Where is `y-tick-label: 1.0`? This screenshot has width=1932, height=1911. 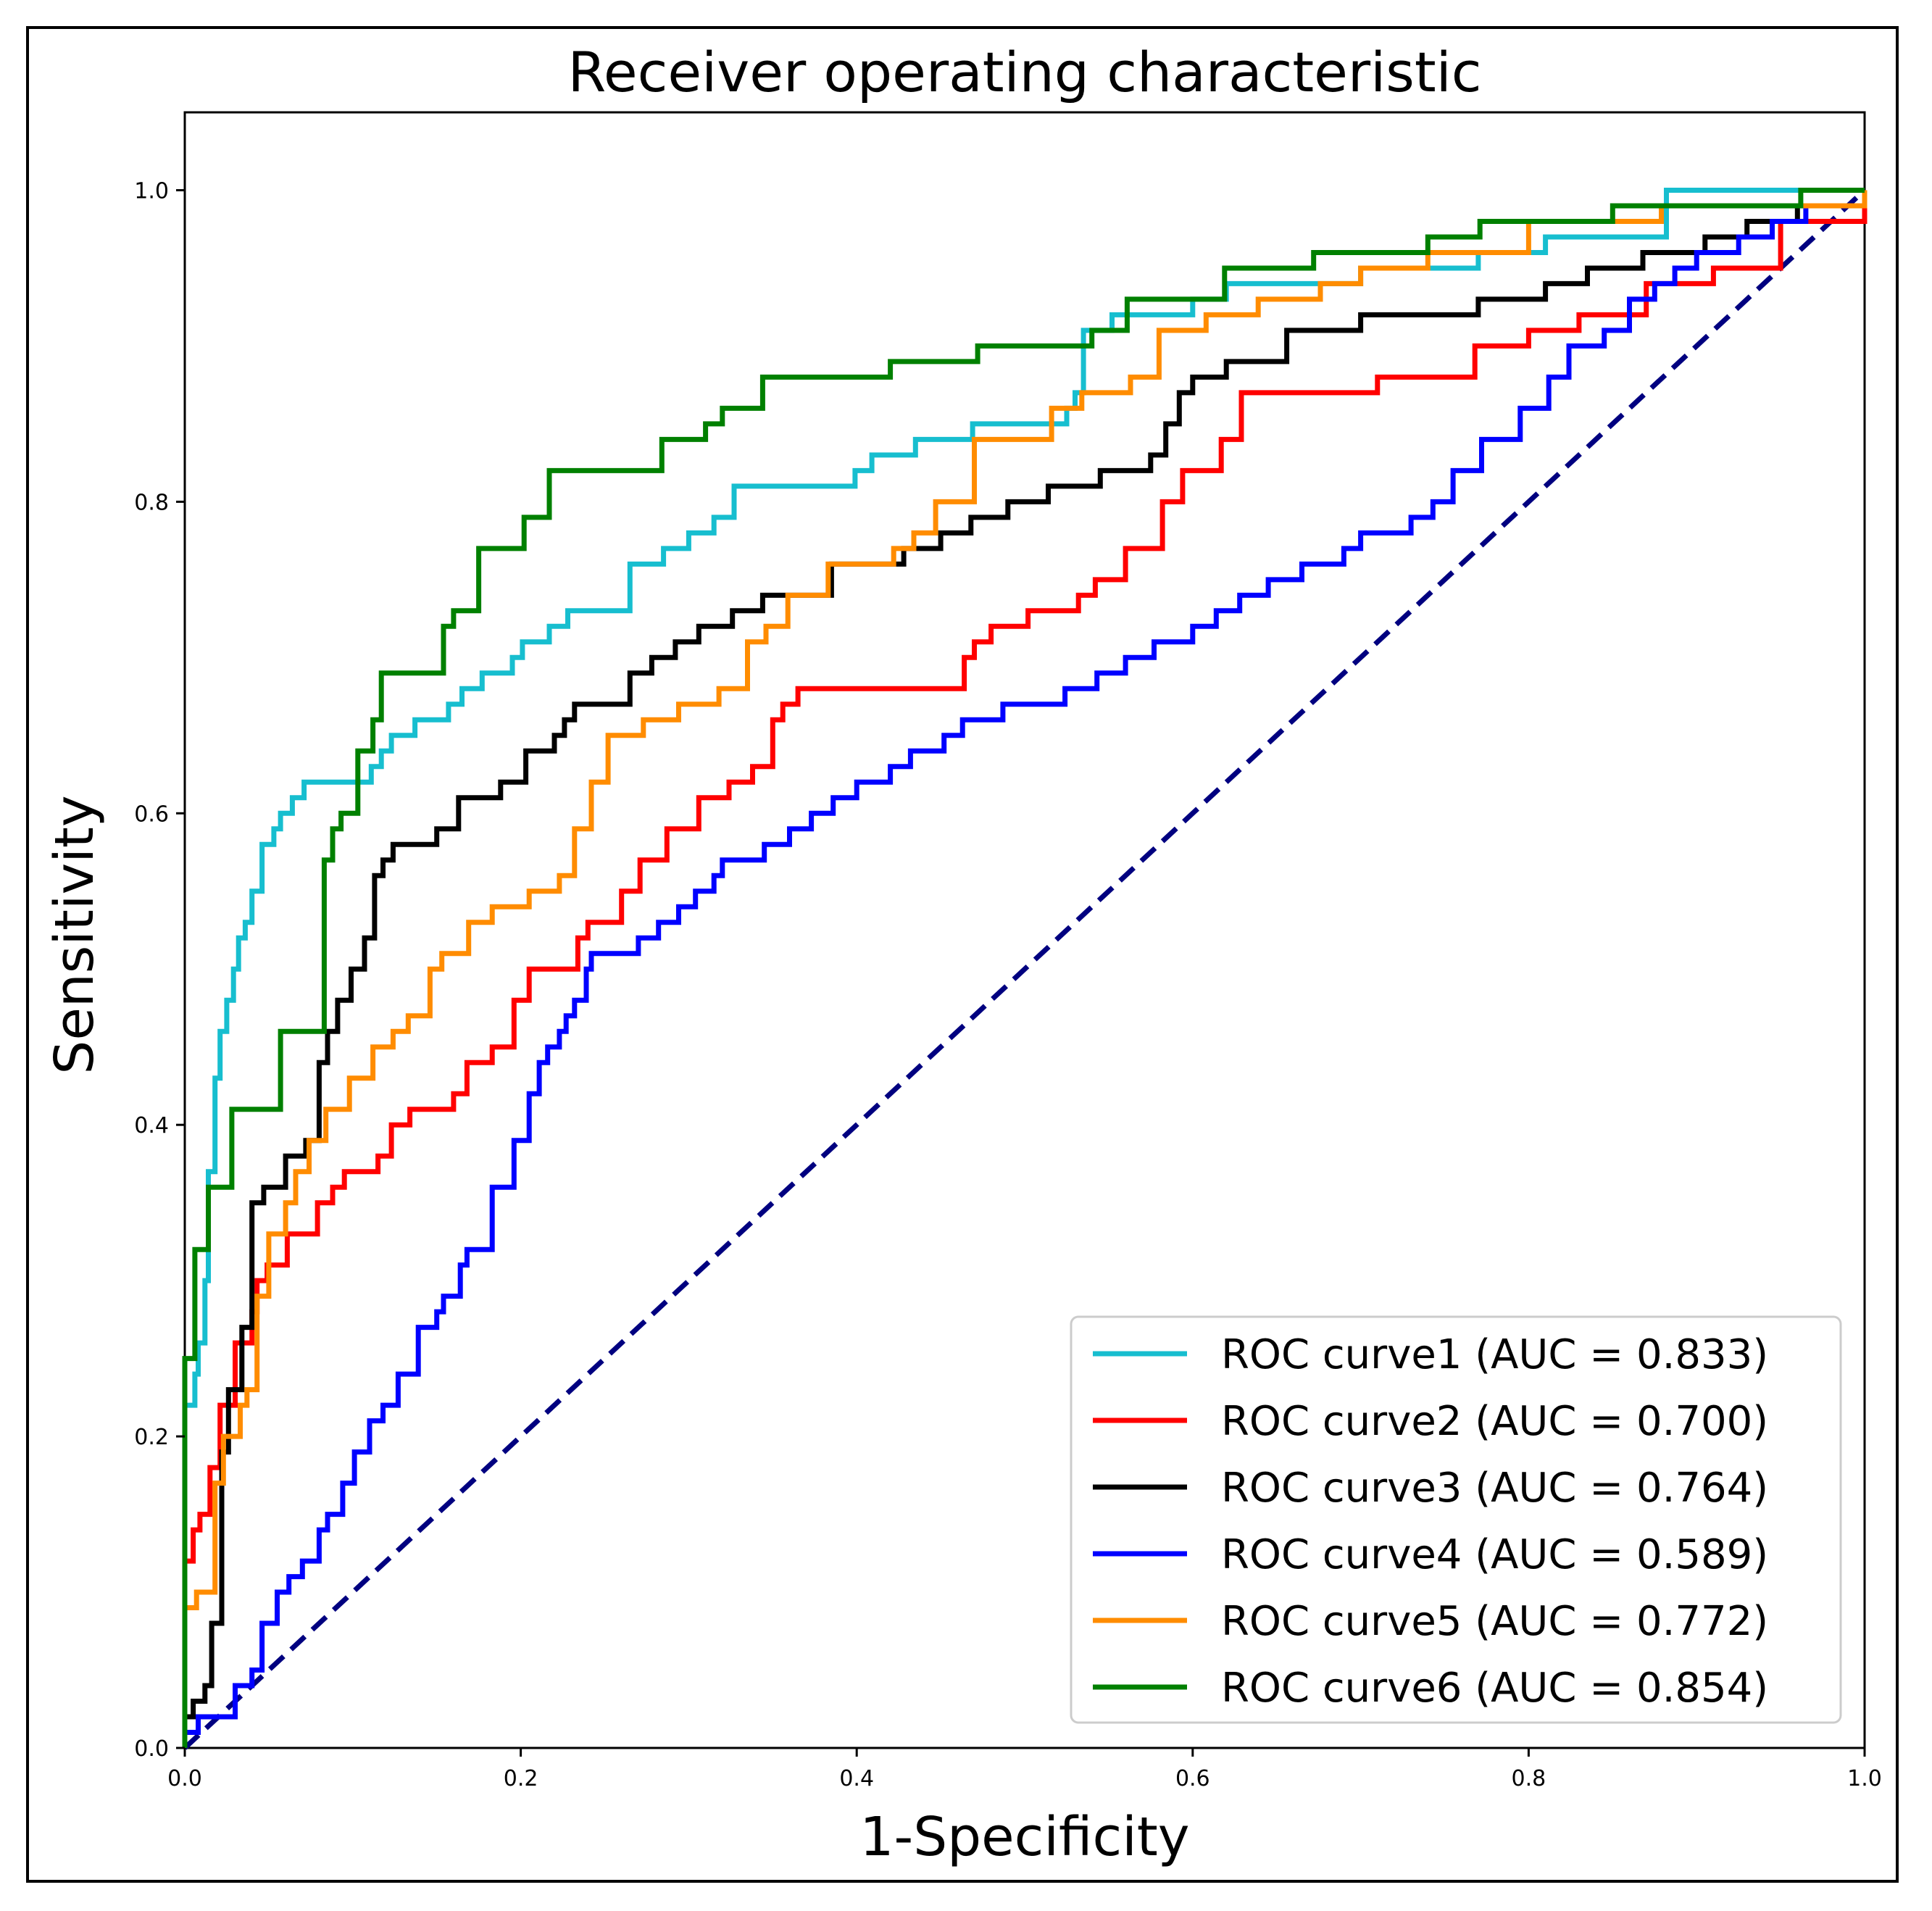
y-tick-label: 1.0 is located at coordinates (152, 191).